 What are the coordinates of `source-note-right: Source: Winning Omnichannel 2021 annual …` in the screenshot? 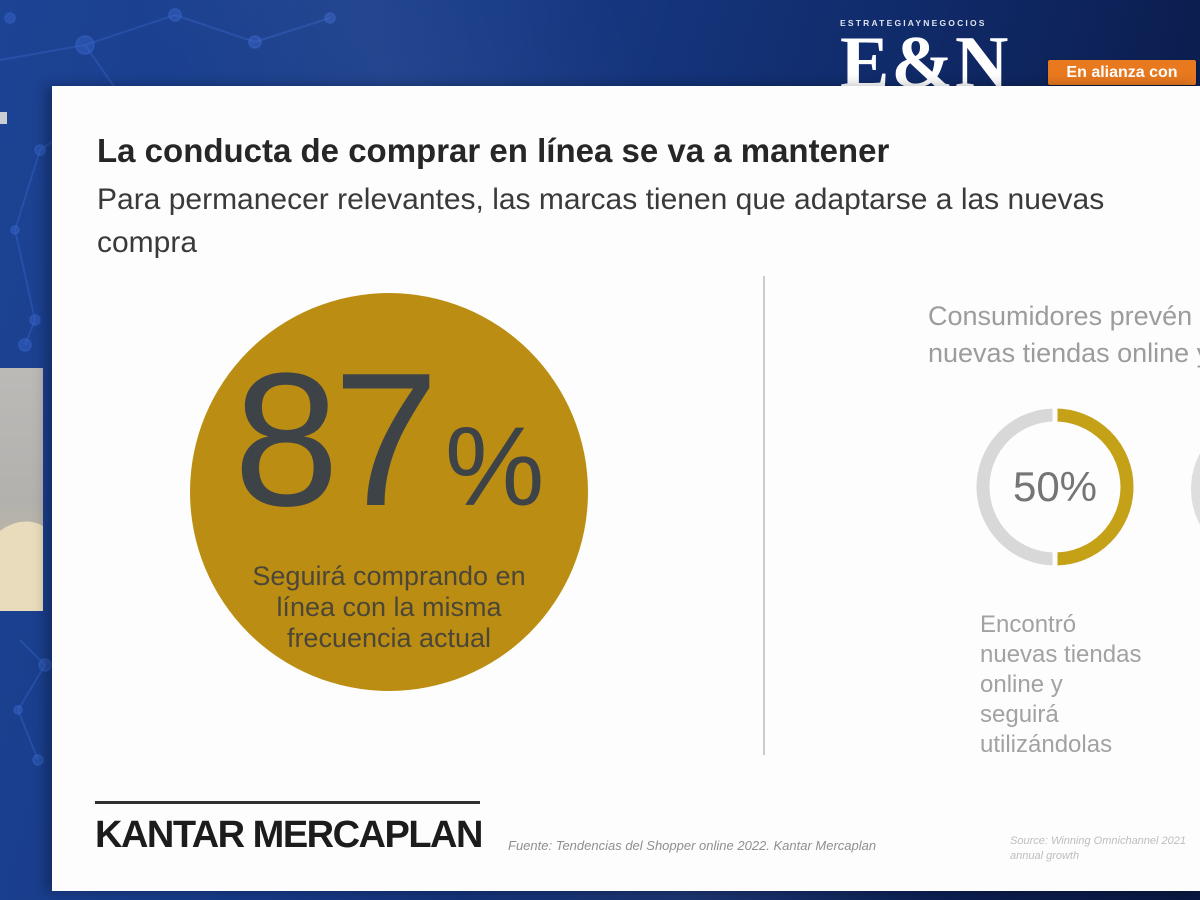 It's located at (1098, 849).